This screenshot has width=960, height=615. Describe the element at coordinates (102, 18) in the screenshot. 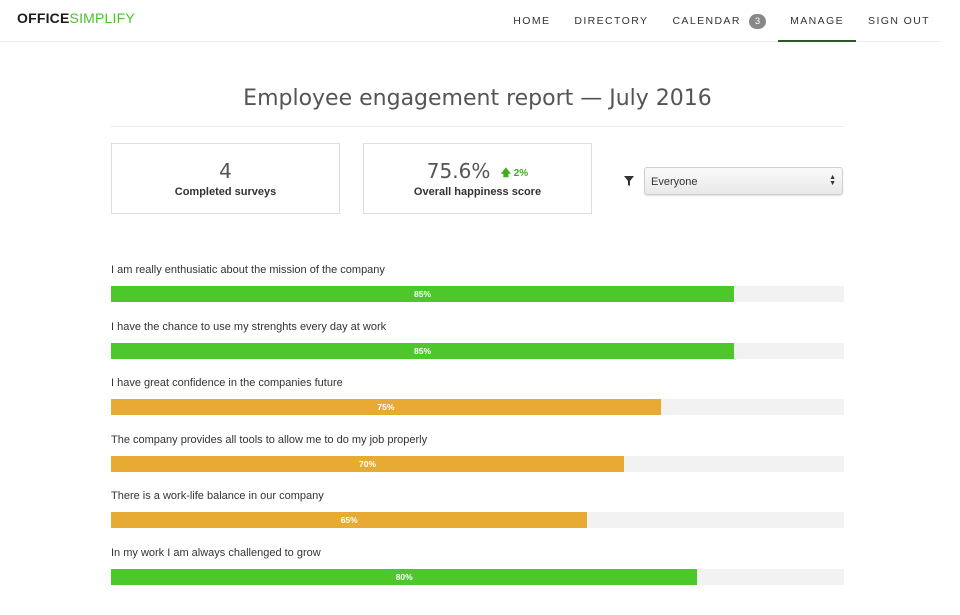

I see `brand-logo-part2: SIMPLIFY` at that location.